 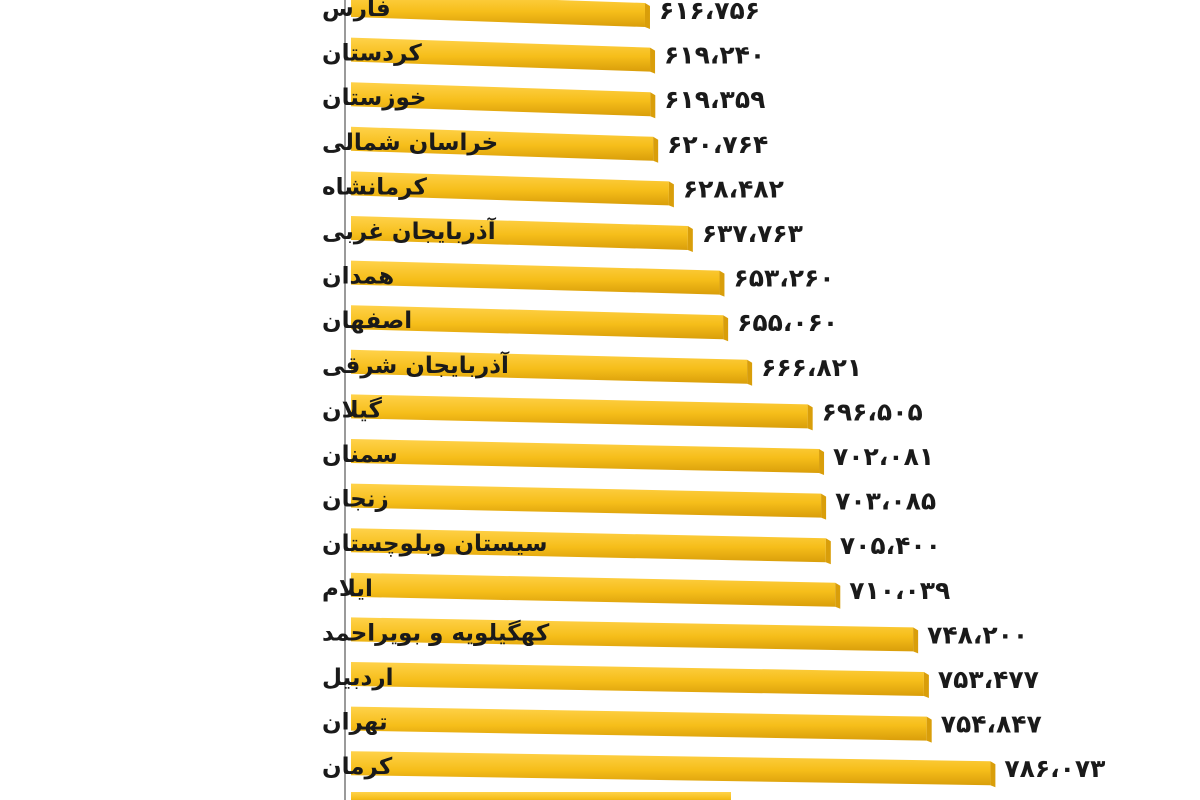 I want to click on value-label: ۶۲۰،۷۶۴, so click(x=717, y=144).